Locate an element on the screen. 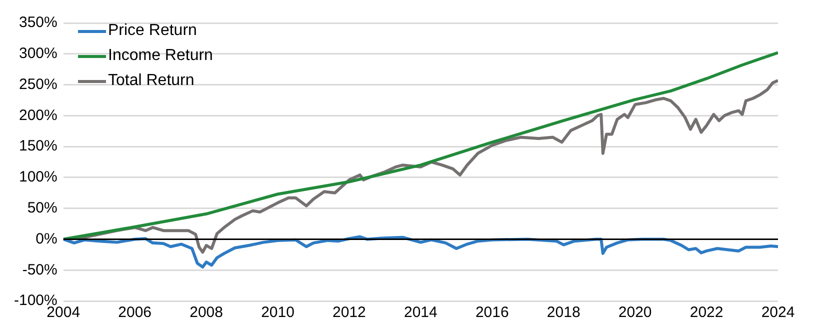 The width and height of the screenshot is (819, 333). x-tick-label: 2012 is located at coordinates (349, 313).